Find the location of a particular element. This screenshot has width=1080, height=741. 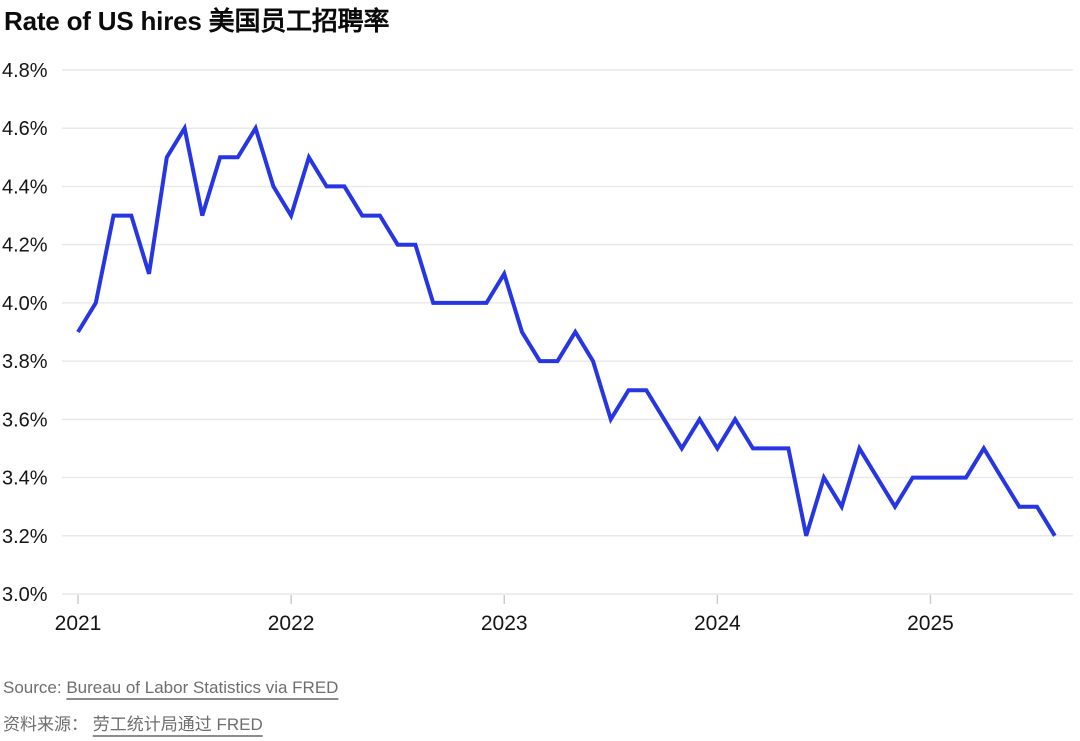

source-prefix-en: Source: is located at coordinates (35, 687).